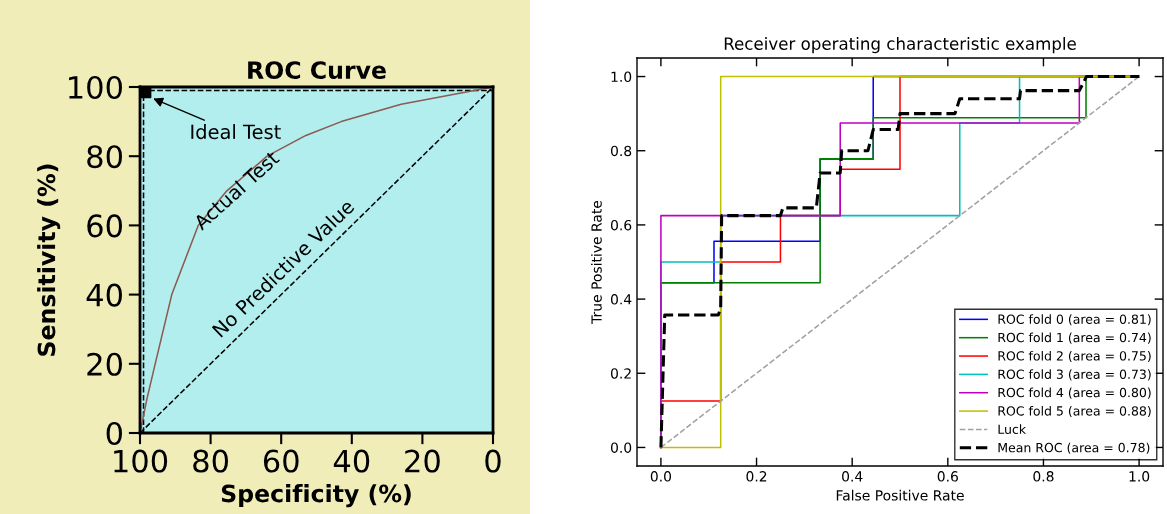 Image resolution: width=1167 pixels, height=514 pixels. What do you see at coordinates (661, 476) in the screenshot?
I see `x-tick-label: 0.0` at bounding box center [661, 476].